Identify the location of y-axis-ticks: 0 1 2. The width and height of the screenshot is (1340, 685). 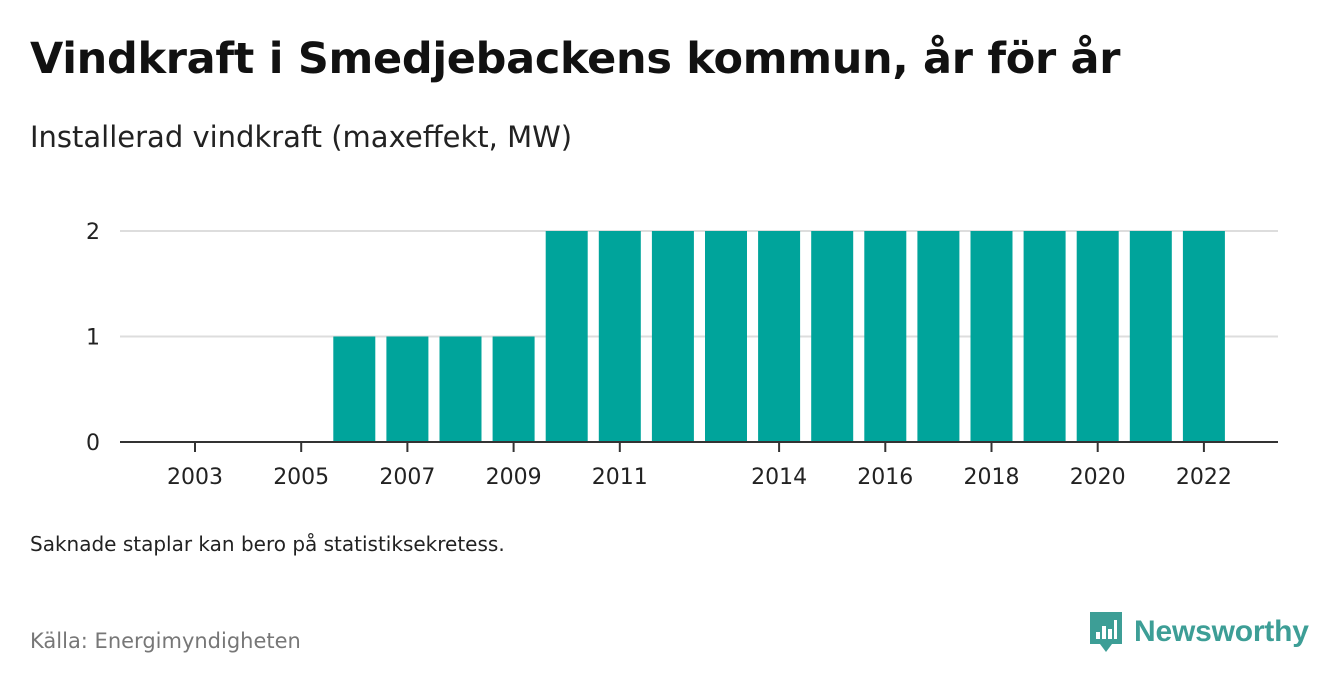
(93, 338).